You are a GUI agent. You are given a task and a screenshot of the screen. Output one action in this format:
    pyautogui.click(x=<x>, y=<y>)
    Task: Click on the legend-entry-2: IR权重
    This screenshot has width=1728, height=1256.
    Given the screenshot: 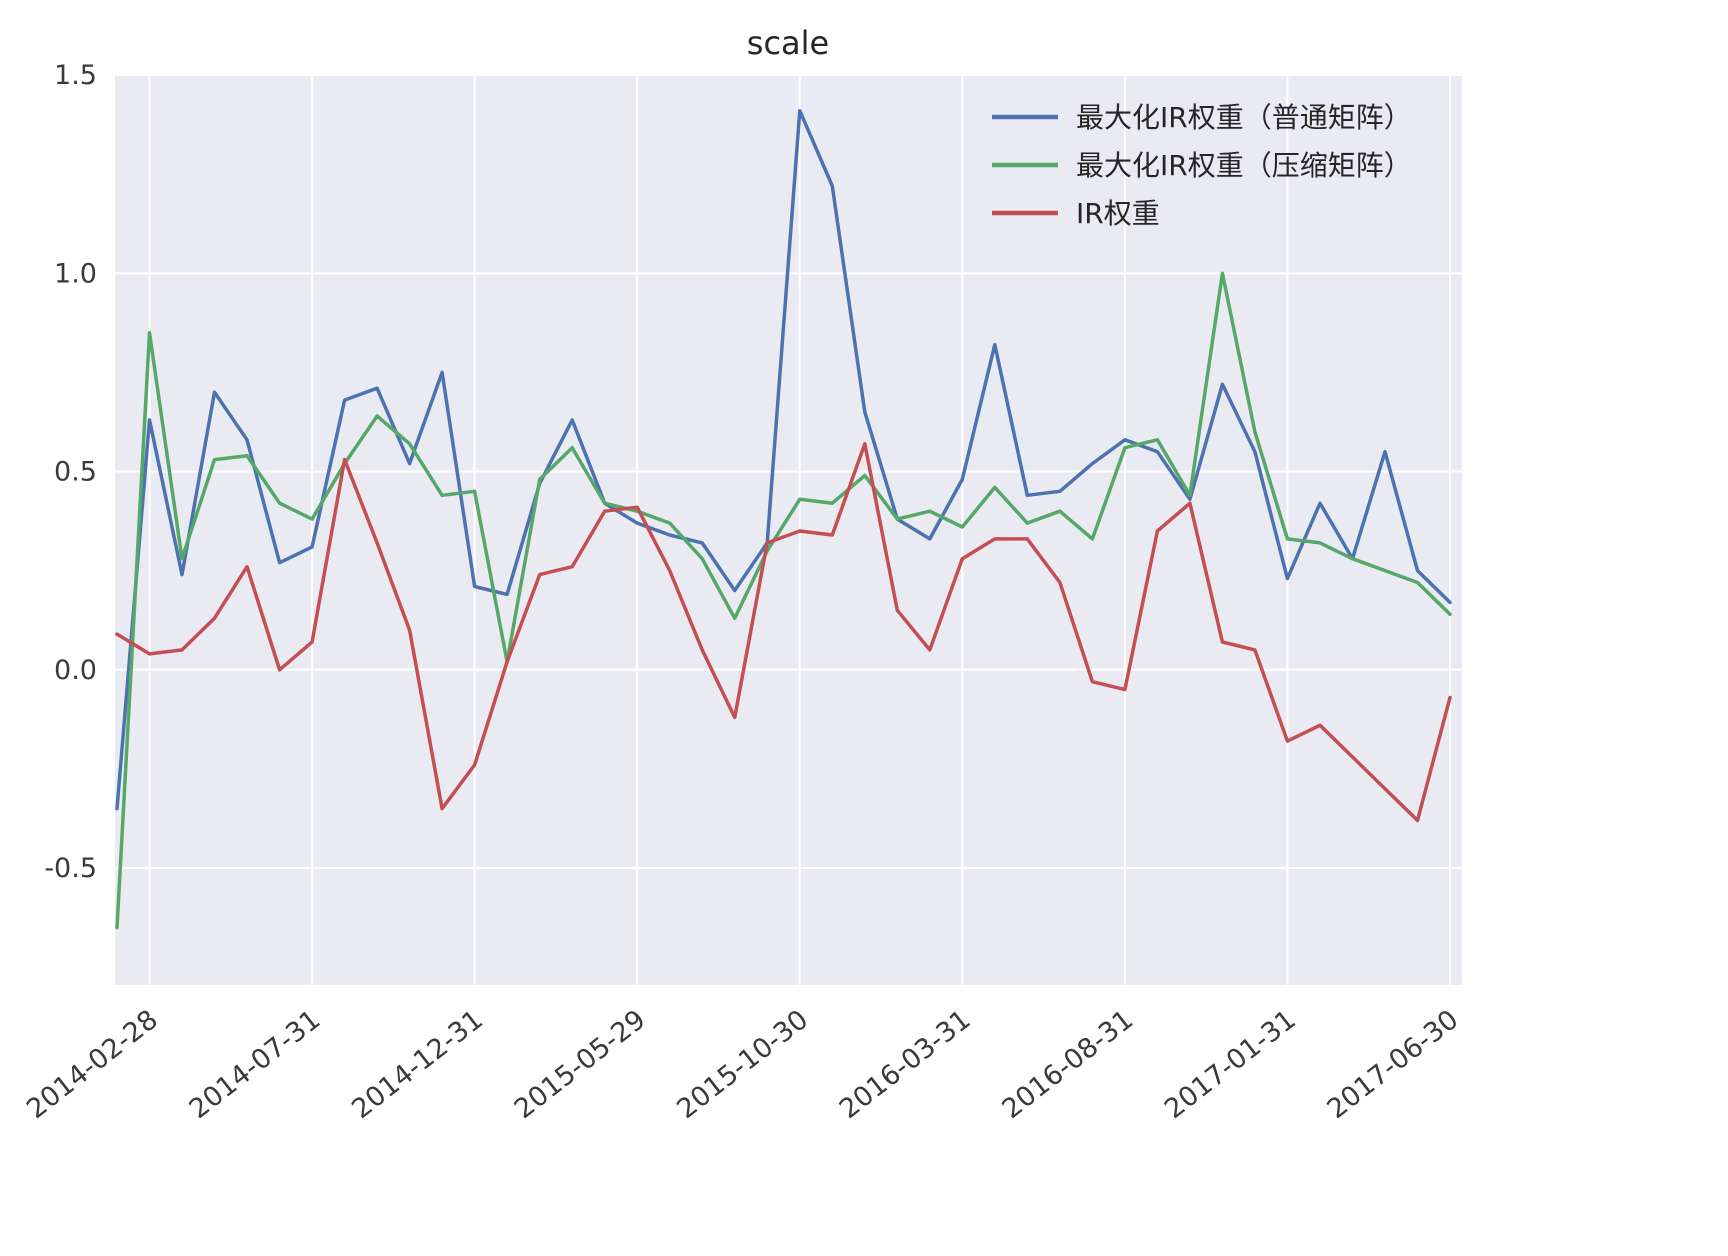 What is the action you would take?
    pyautogui.click(x=1076, y=213)
    